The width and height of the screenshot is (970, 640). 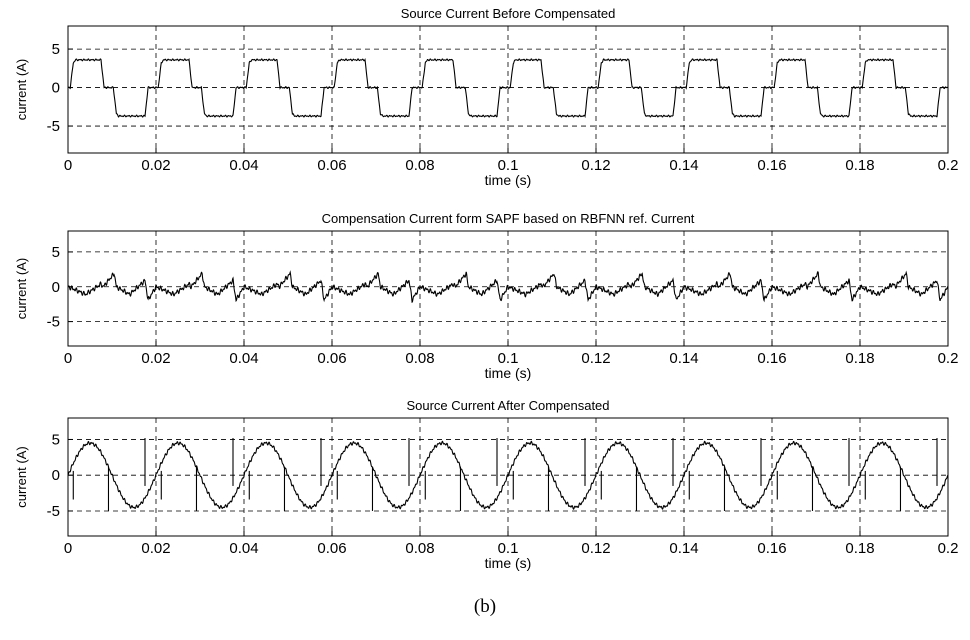 What do you see at coordinates (507, 405) in the screenshot?
I see `chart-title: Source Current After Compensated` at bounding box center [507, 405].